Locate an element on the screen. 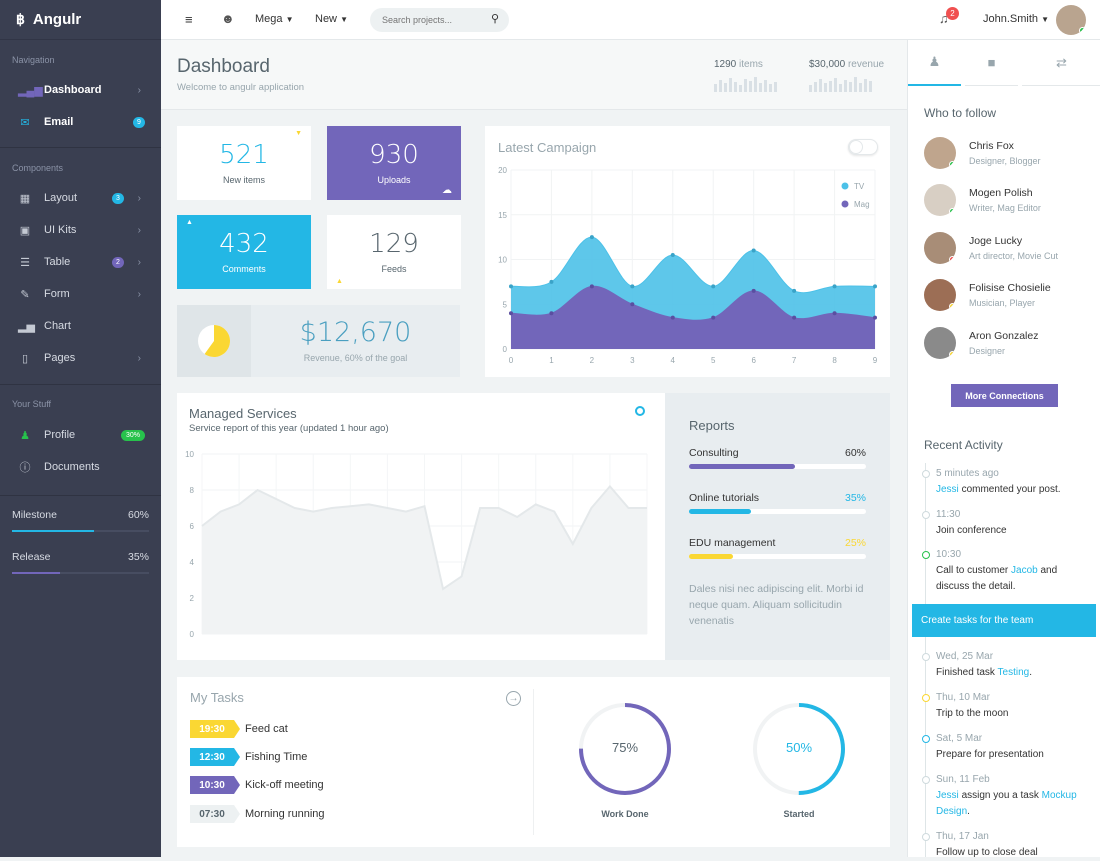 This screenshot has height=861, width=1100. activity-text: . is located at coordinates (968, 811).